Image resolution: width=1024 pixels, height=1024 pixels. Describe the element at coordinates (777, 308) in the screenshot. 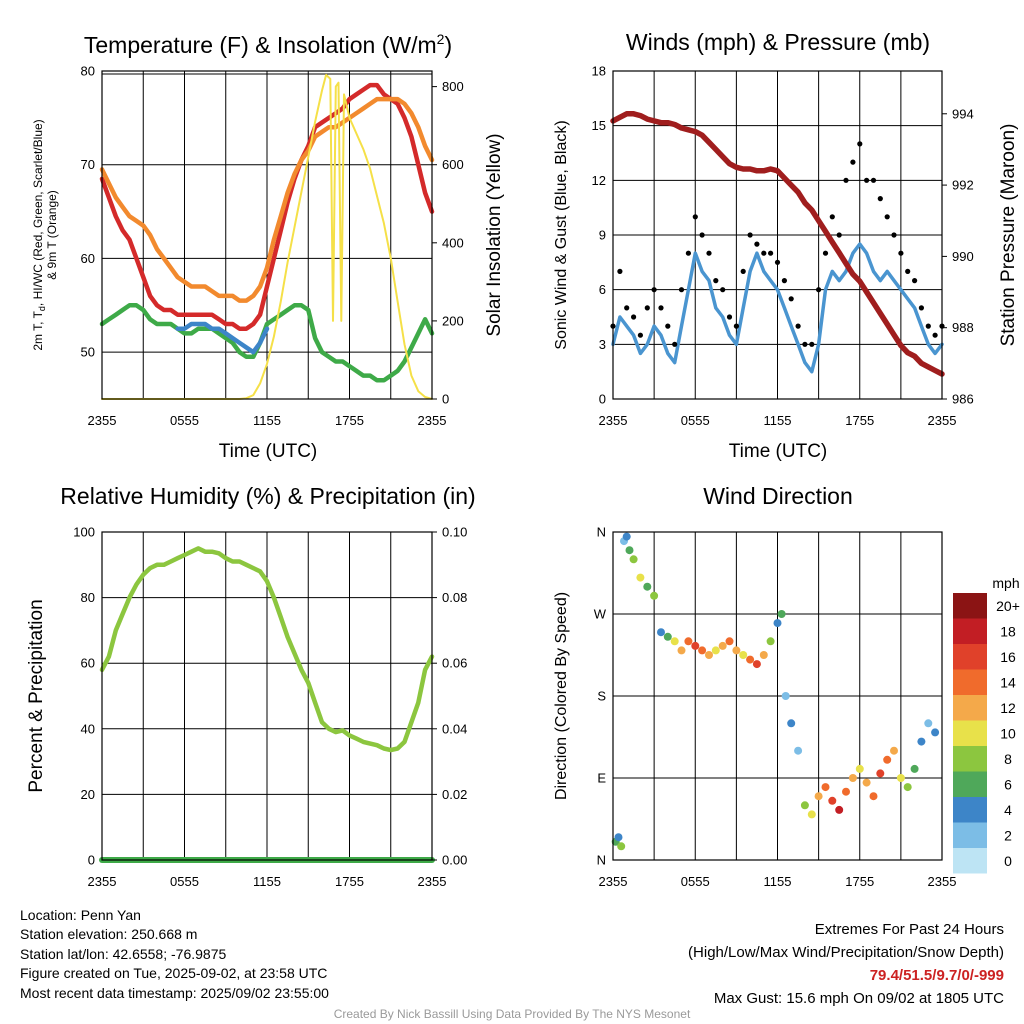

I see `winds-series-wind` at that location.